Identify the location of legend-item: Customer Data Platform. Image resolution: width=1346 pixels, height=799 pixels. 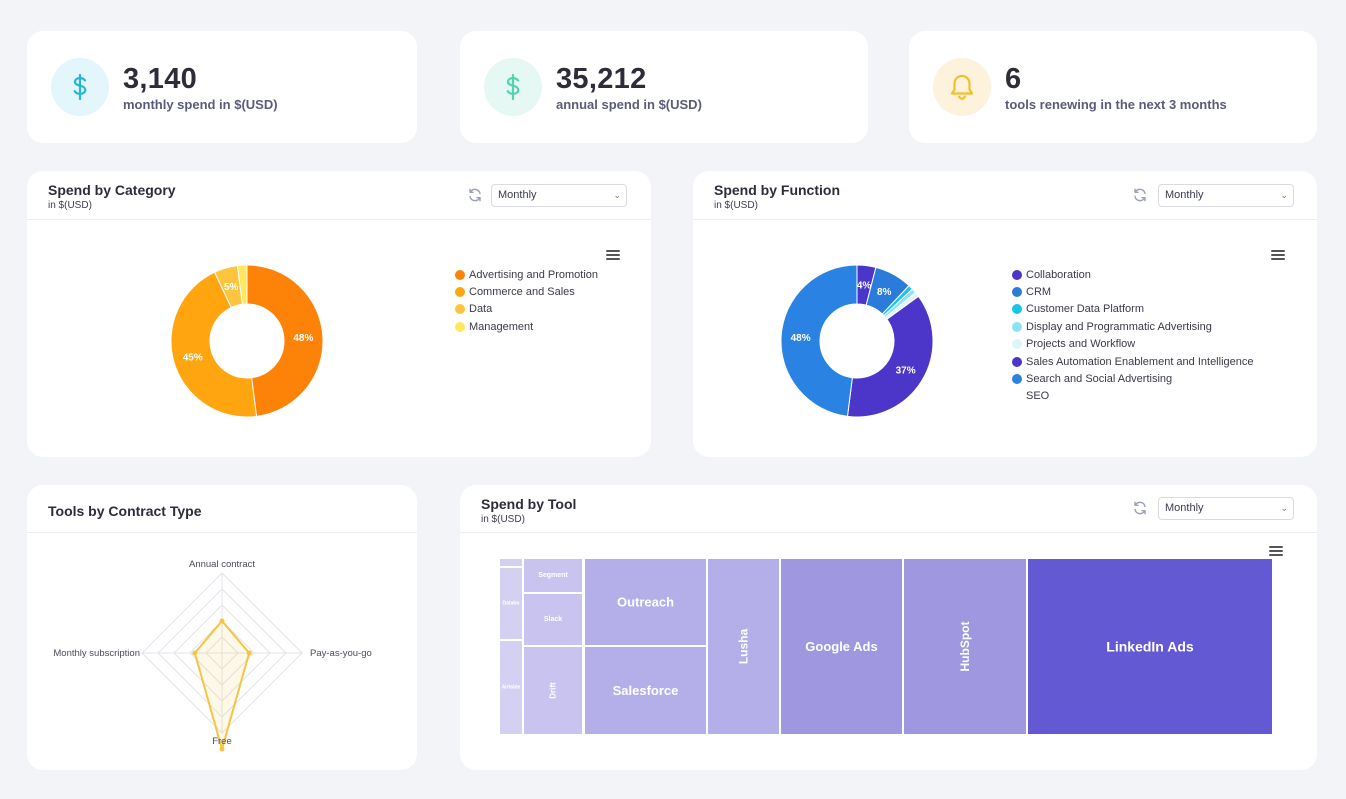
(1133, 309).